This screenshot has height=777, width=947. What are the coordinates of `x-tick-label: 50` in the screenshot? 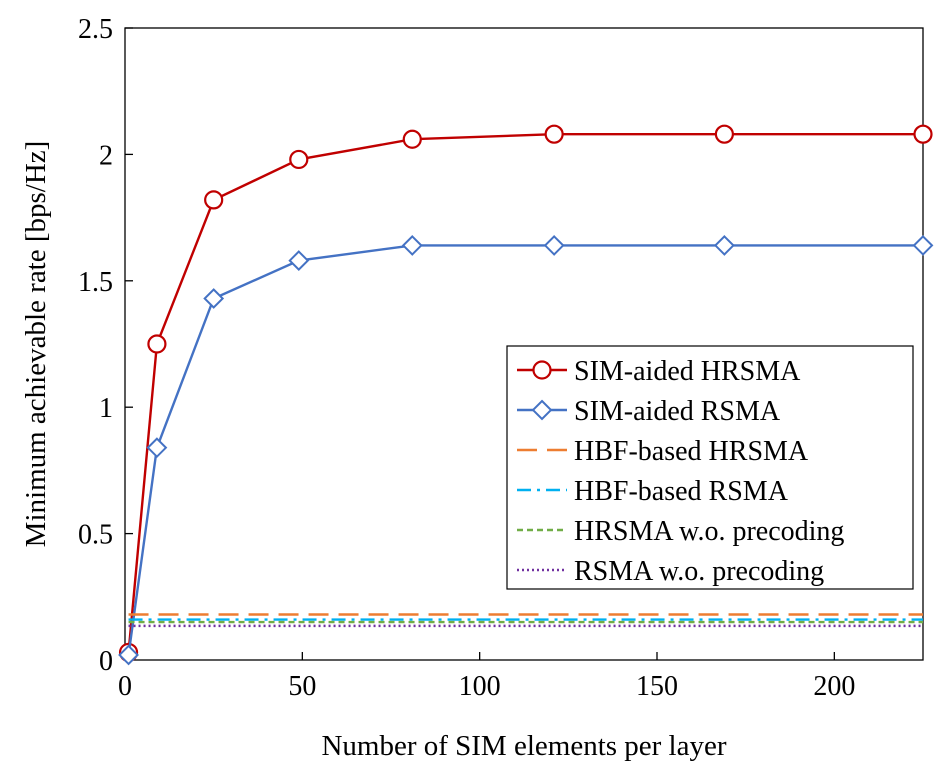 It's located at (302, 686).